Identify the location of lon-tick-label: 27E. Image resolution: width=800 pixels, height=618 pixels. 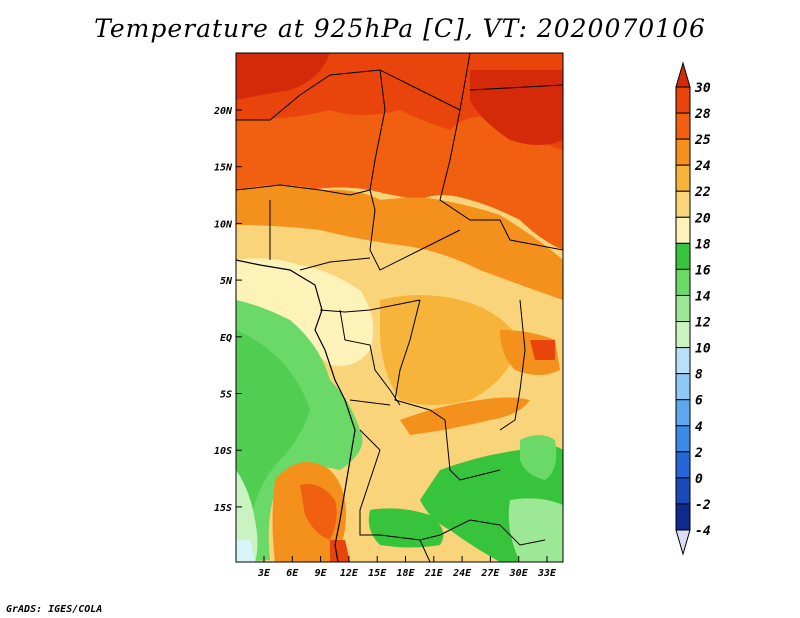
(490, 573).